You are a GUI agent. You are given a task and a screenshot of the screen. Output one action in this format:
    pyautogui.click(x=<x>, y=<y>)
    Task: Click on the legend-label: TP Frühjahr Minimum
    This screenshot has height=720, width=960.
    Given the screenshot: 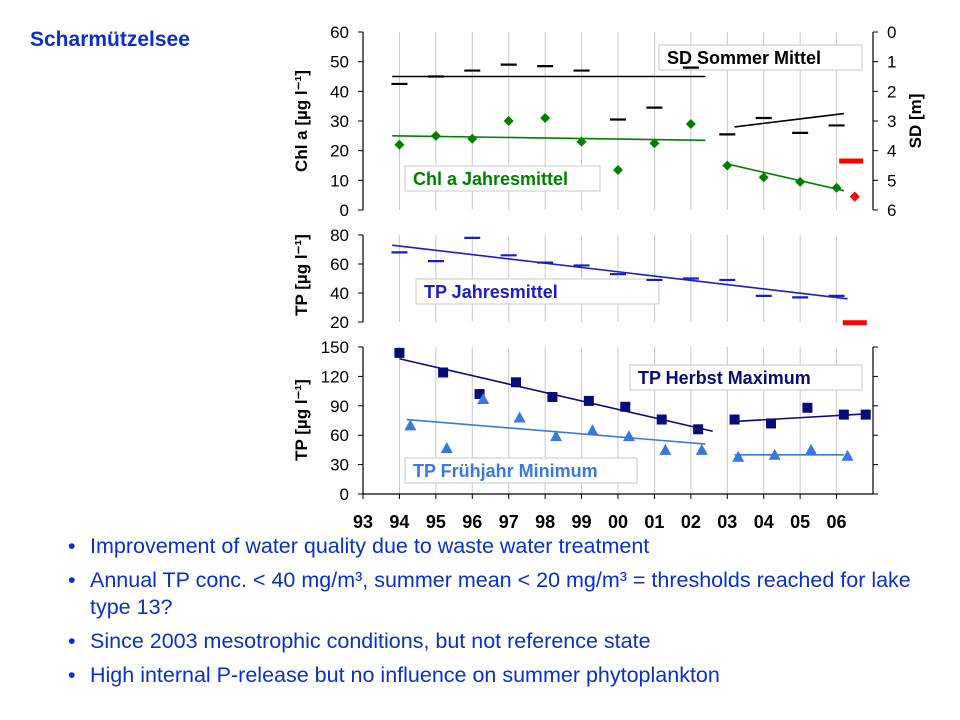 What is the action you would take?
    pyautogui.click(x=505, y=471)
    